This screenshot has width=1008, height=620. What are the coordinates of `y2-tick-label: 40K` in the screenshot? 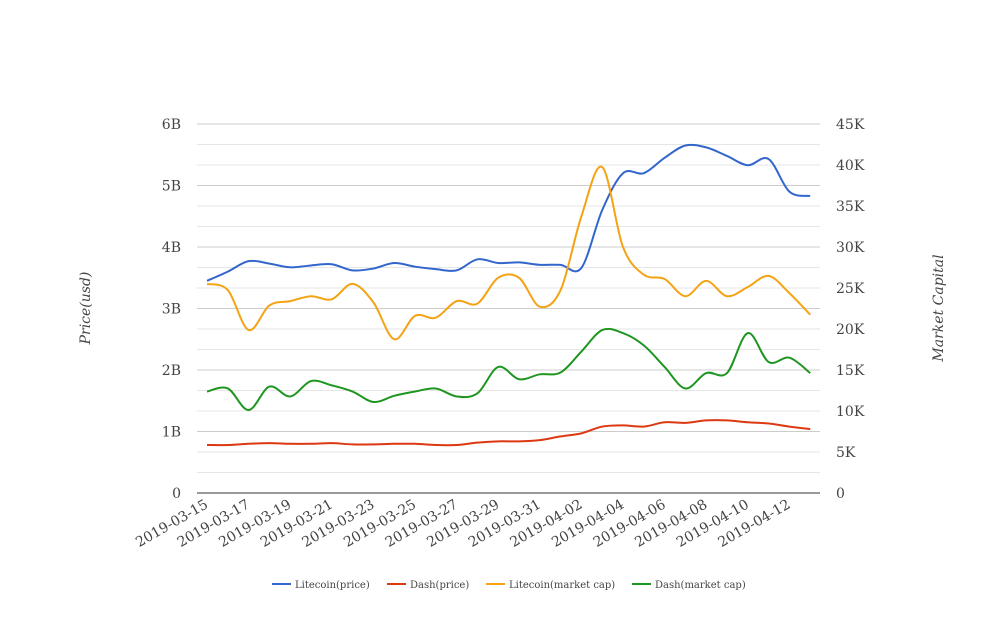 It's located at (850, 166).